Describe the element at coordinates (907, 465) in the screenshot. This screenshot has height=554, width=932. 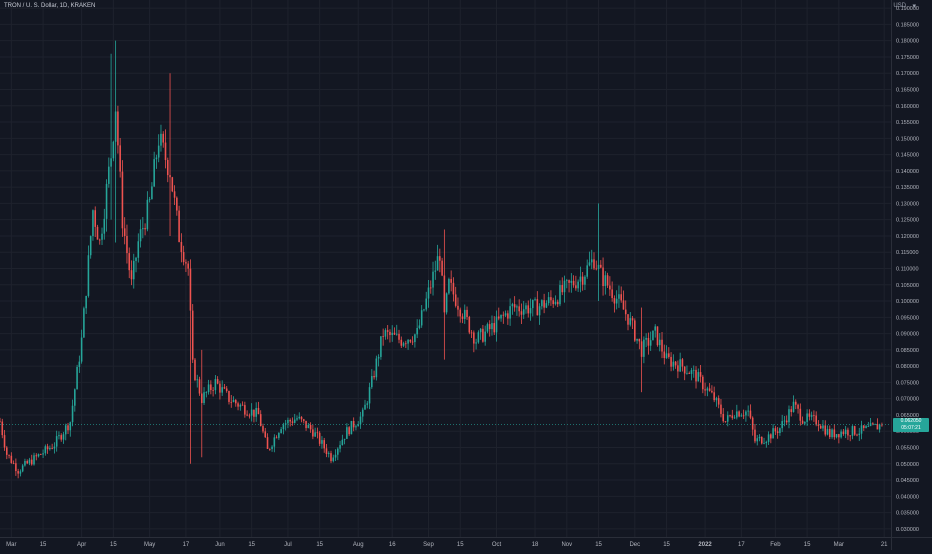
I see `price-tick-label: 0.050000` at that location.